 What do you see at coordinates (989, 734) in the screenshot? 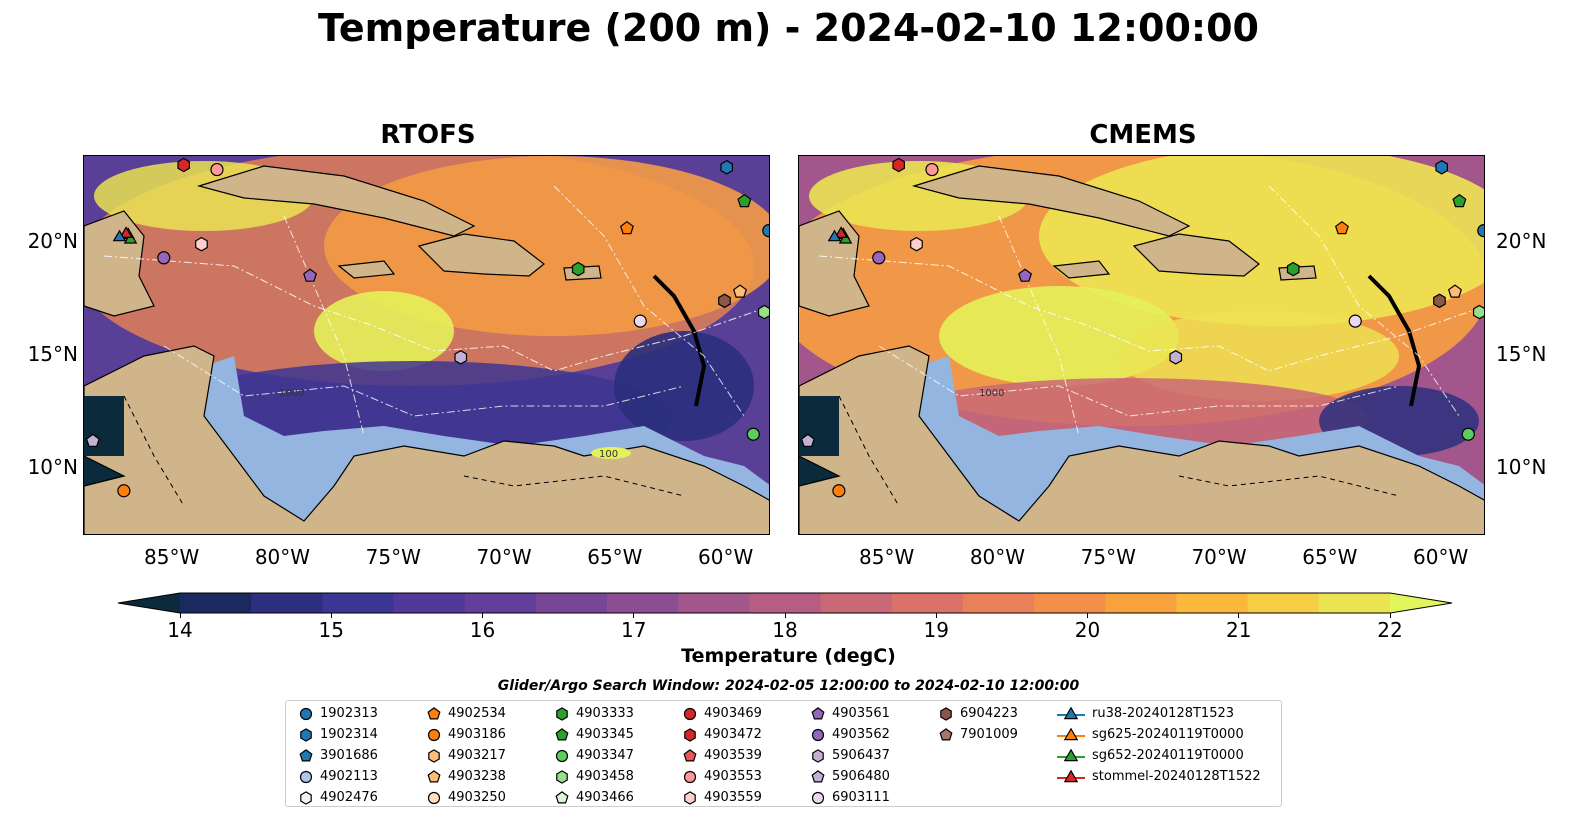
I see `legend-label: 7901009` at bounding box center [989, 734].